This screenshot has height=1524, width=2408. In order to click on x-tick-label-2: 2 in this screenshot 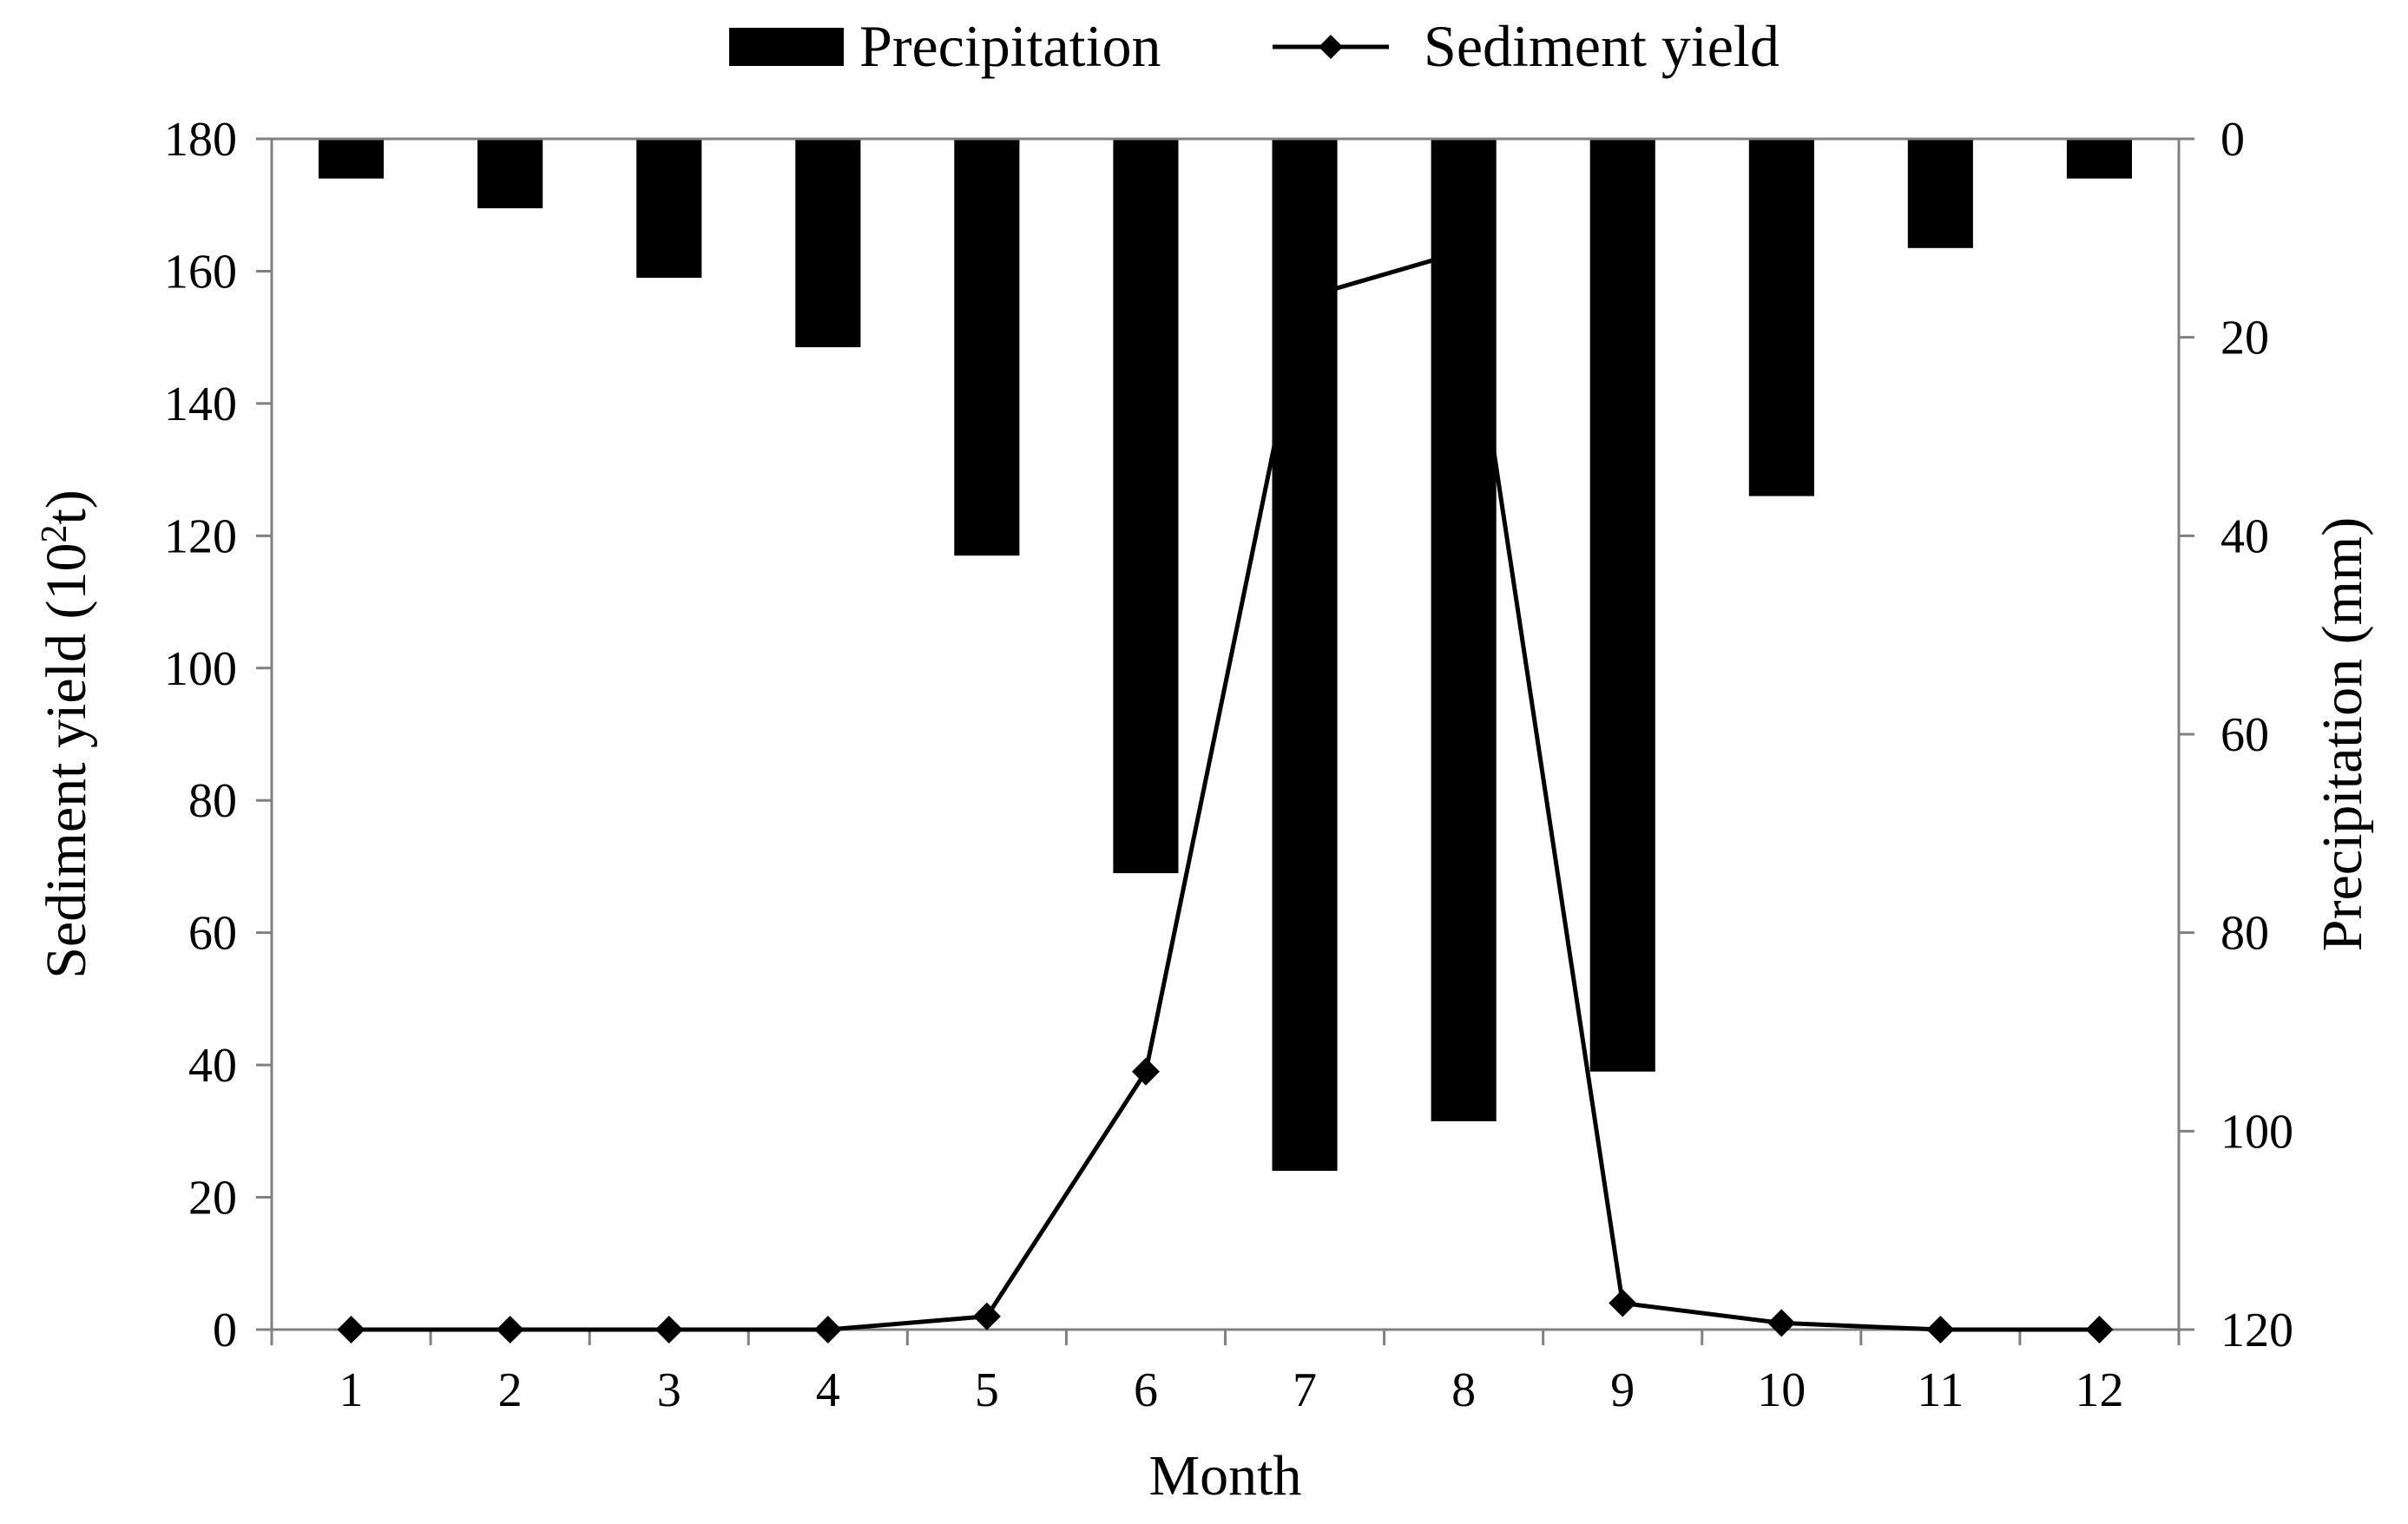, I will do `click(510, 1390)`.